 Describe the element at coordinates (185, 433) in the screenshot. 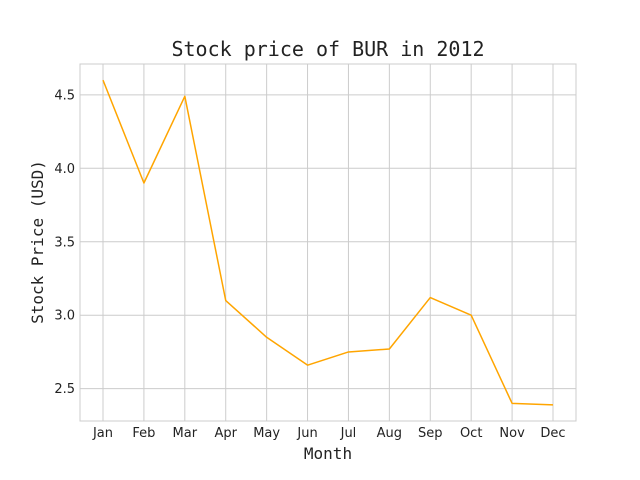

I see `x-tick-label: Mar` at that location.